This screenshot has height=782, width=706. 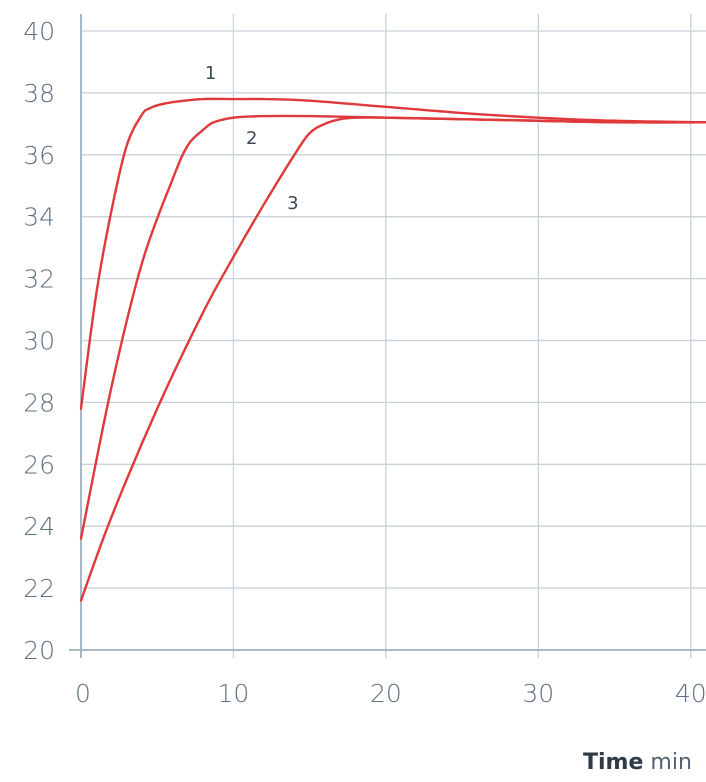 I want to click on series-label-2: 2, so click(x=251, y=138).